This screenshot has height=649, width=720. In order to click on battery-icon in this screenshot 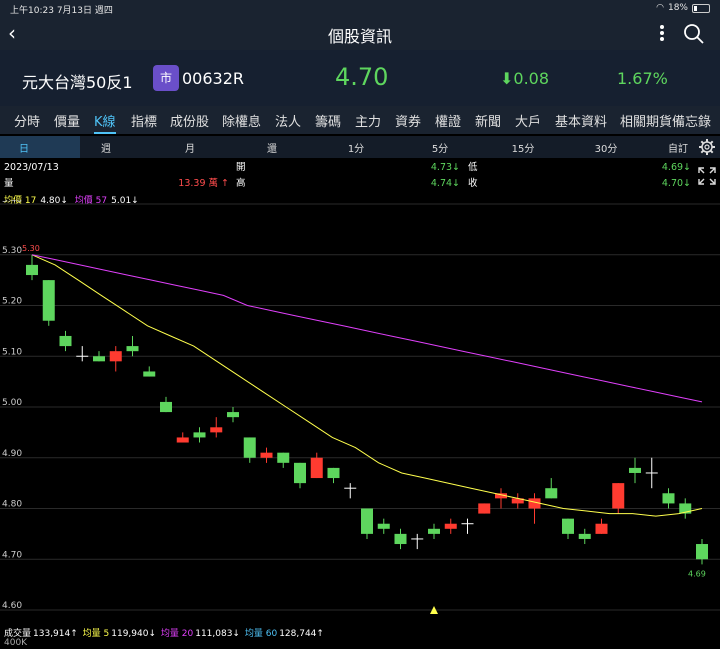, I will do `click(701, 8)`.